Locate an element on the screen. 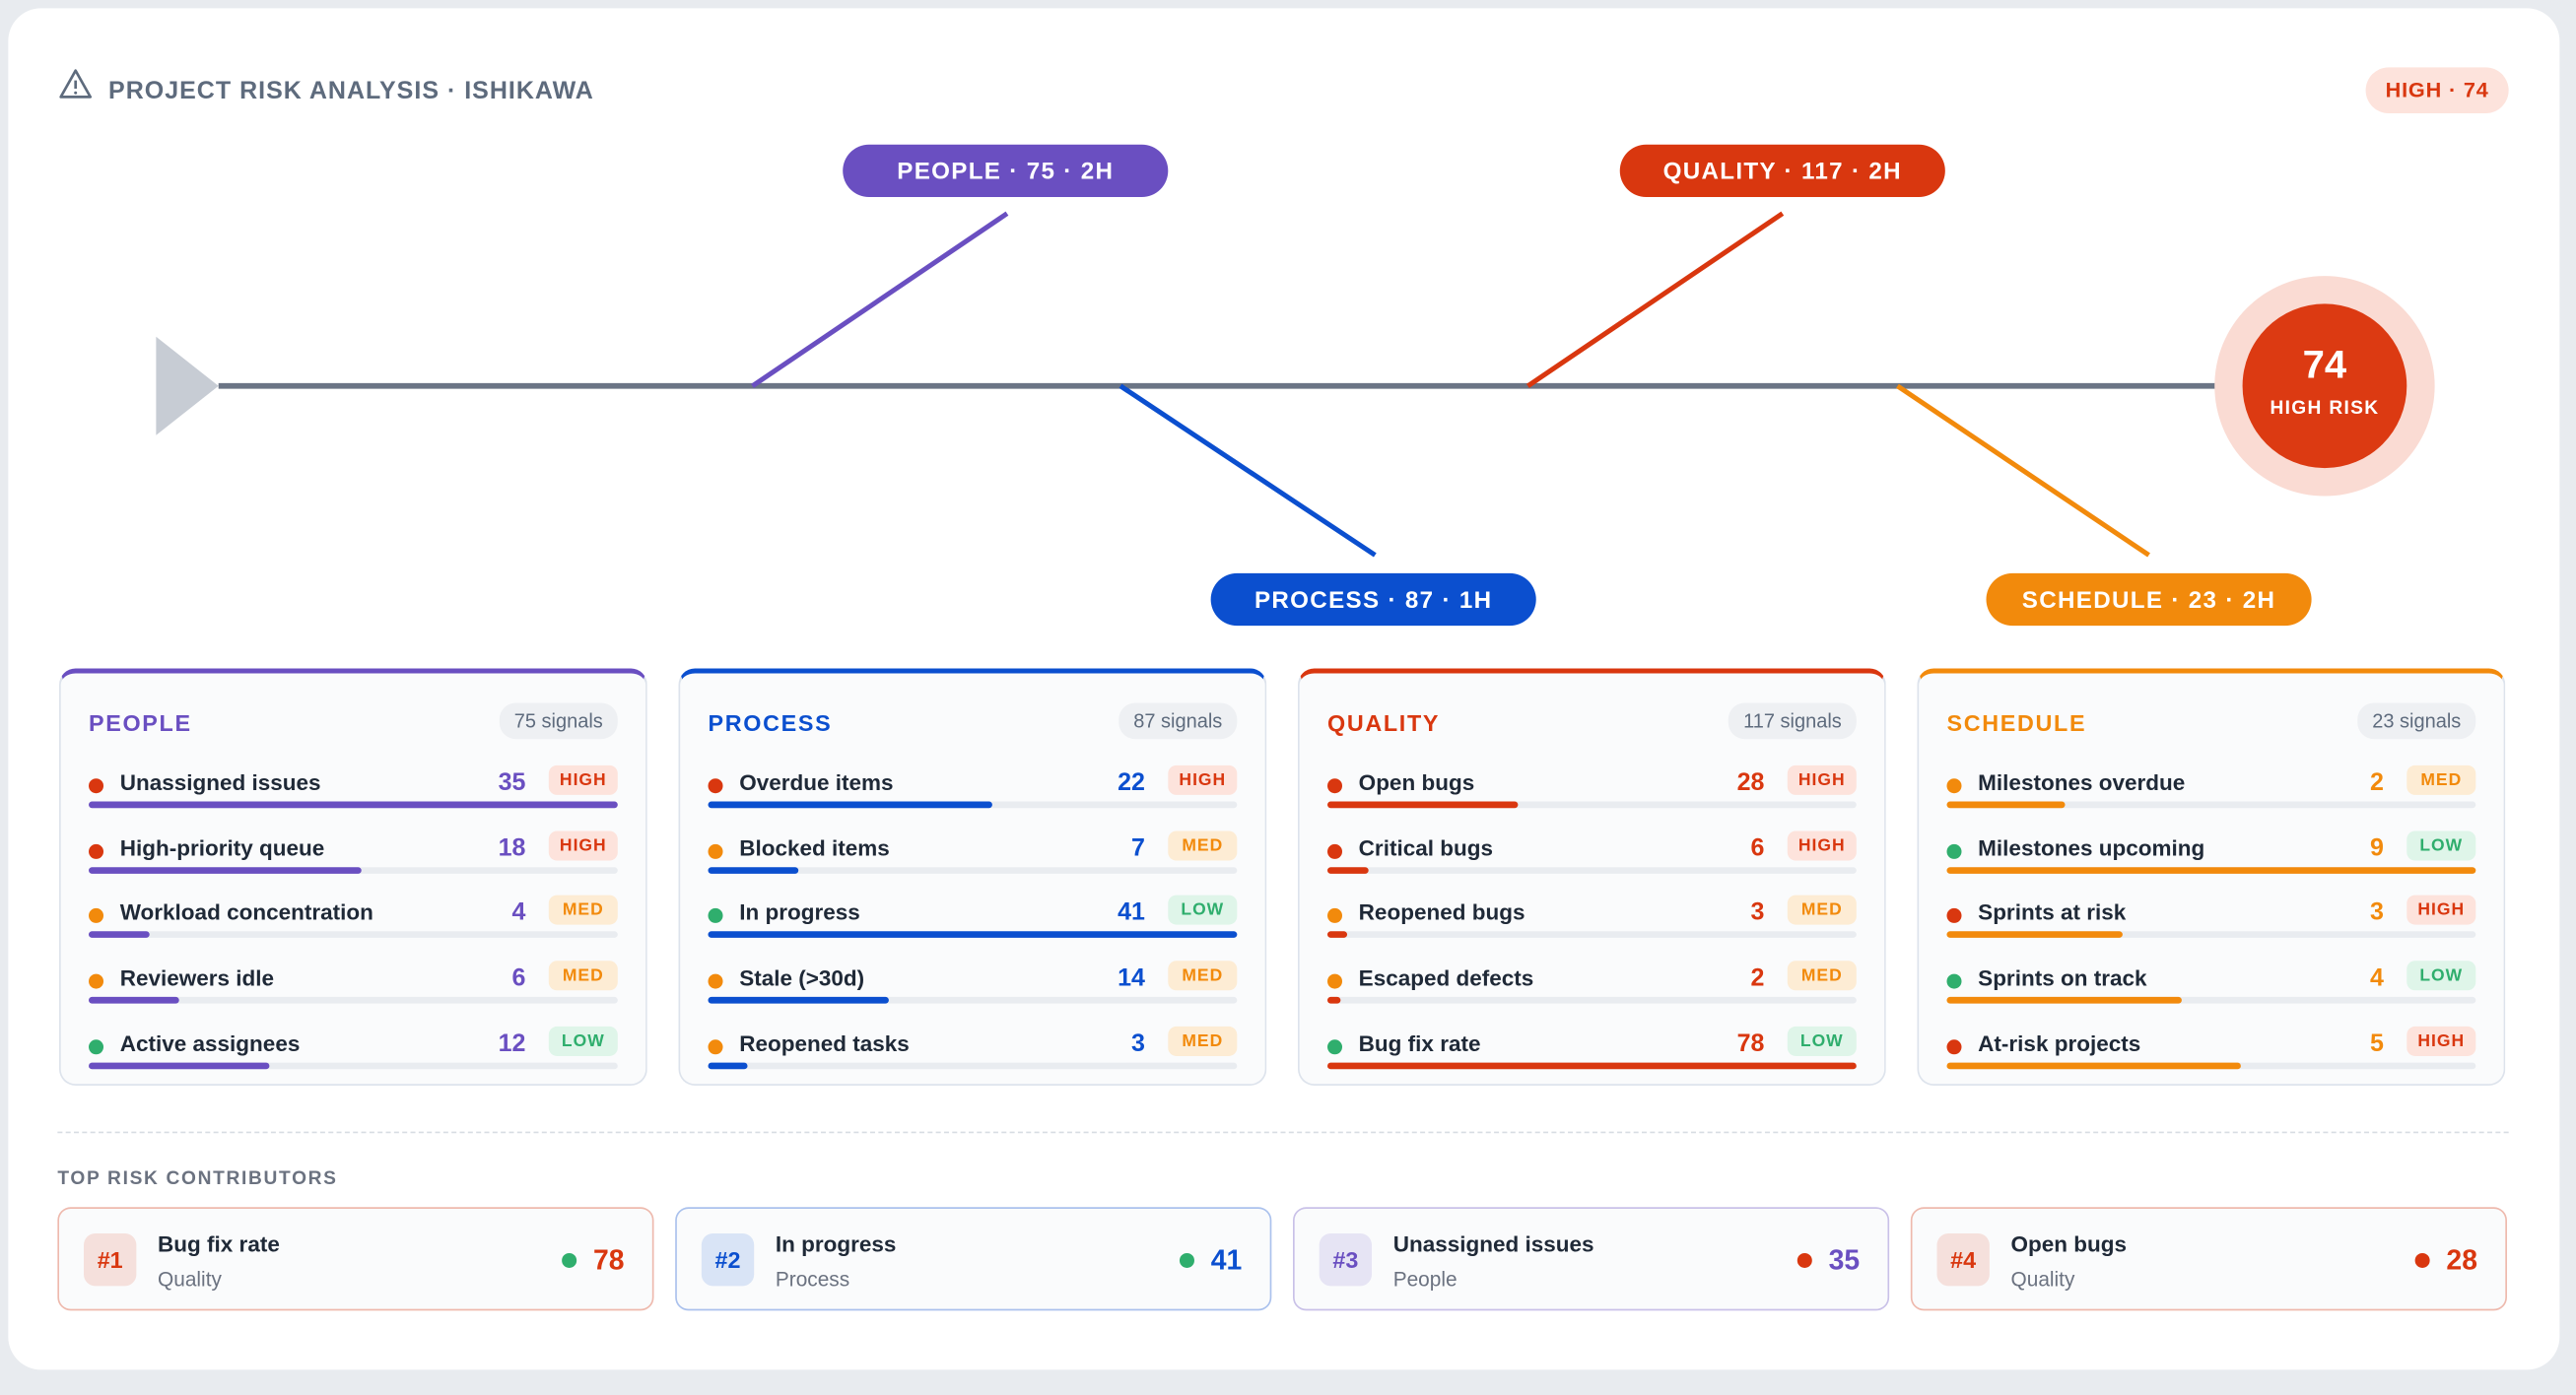 The image size is (2576, 1395). signal-name: At-risk projects is located at coordinates (2059, 1043).